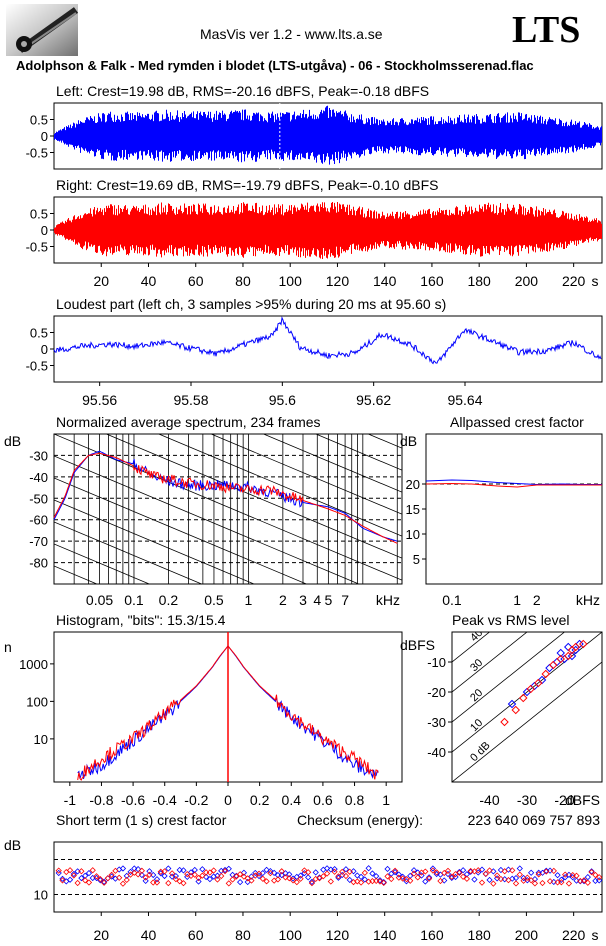  What do you see at coordinates (39, 214) in the screenshot?
I see `right-waveform-tick-label: 0.5` at bounding box center [39, 214].